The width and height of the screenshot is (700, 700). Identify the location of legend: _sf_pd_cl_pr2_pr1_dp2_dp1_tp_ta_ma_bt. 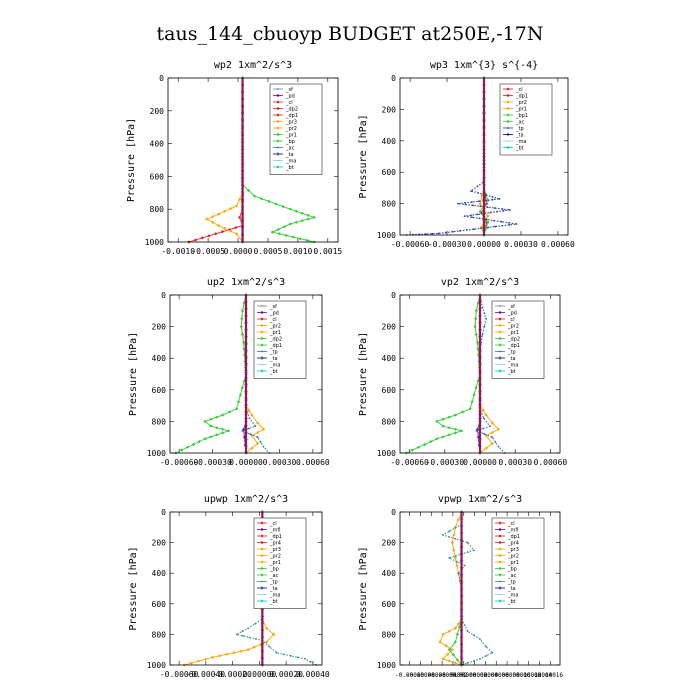
(280, 339).